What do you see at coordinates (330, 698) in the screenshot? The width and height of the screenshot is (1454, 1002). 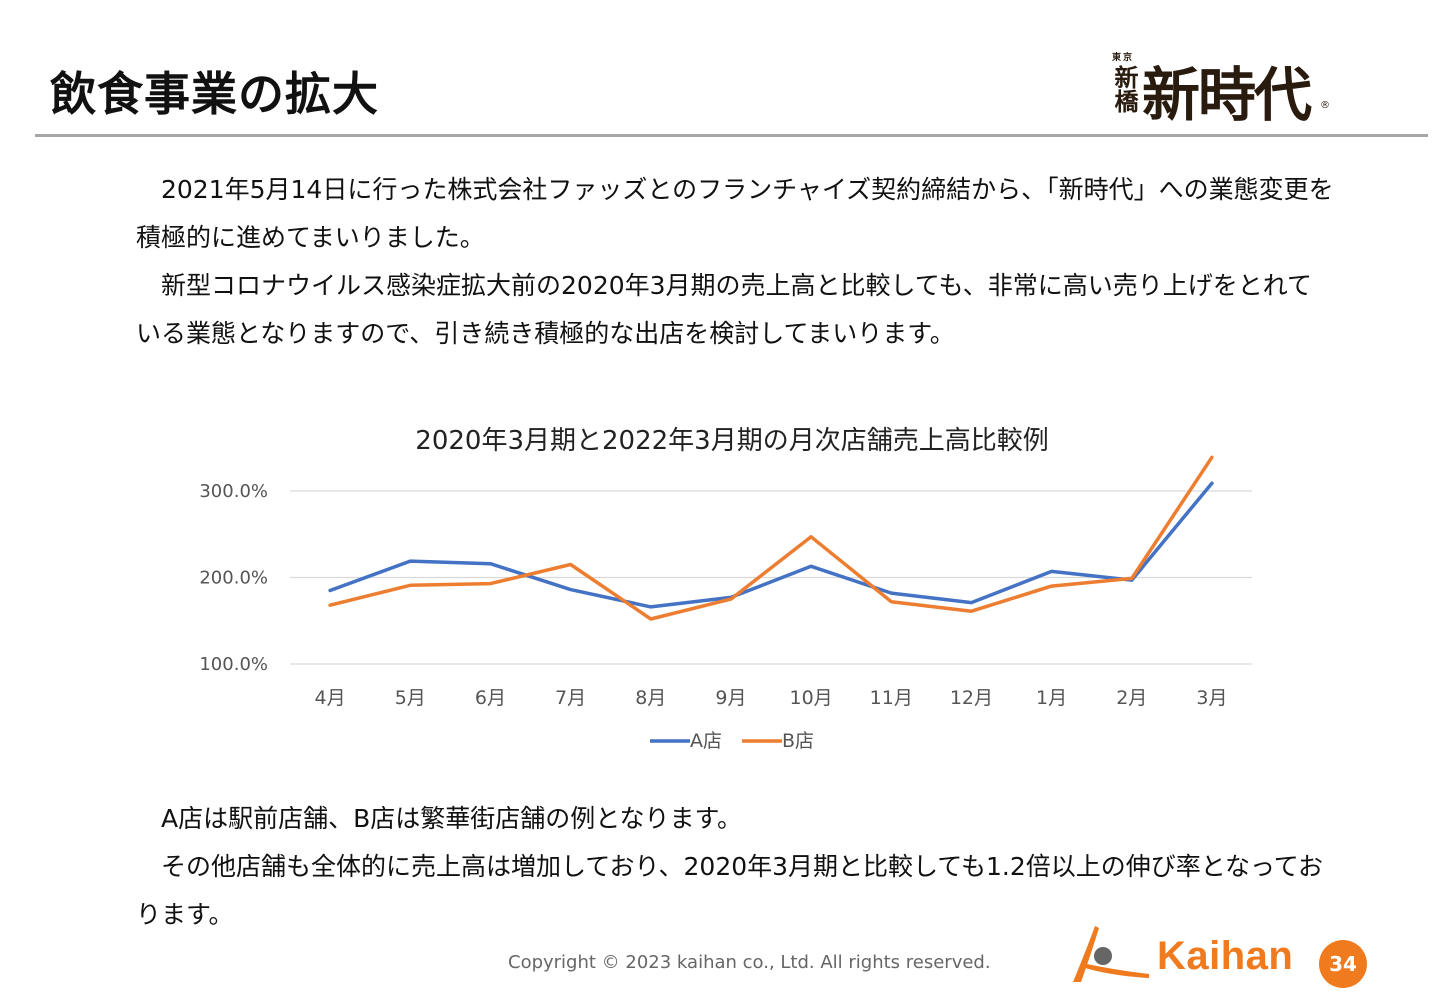 I see `x-tick-label: 4月` at bounding box center [330, 698].